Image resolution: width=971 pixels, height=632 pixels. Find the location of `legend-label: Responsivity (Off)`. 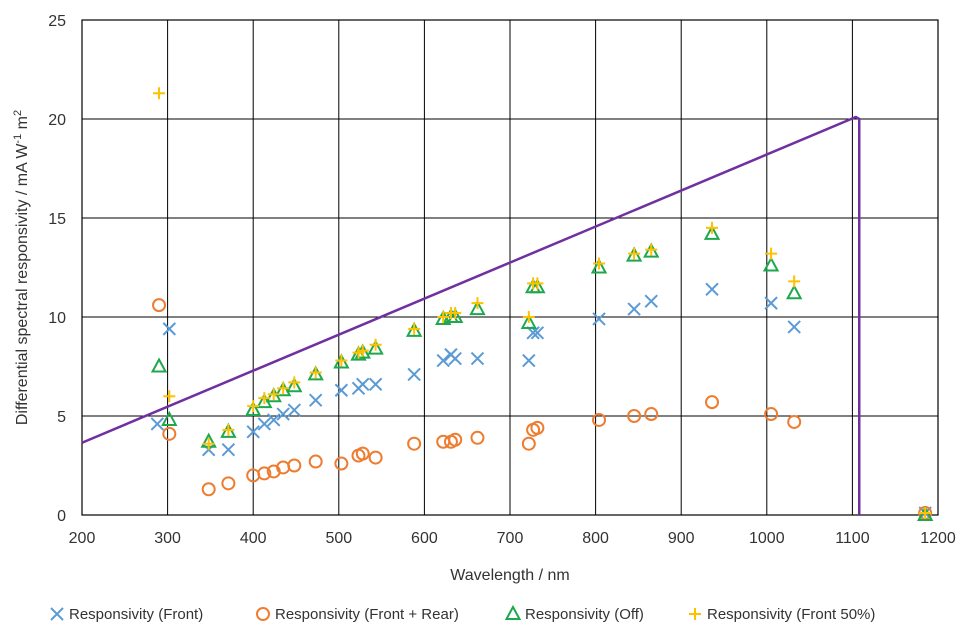

legend-label: Responsivity (Off) is located at coordinates (584, 614).